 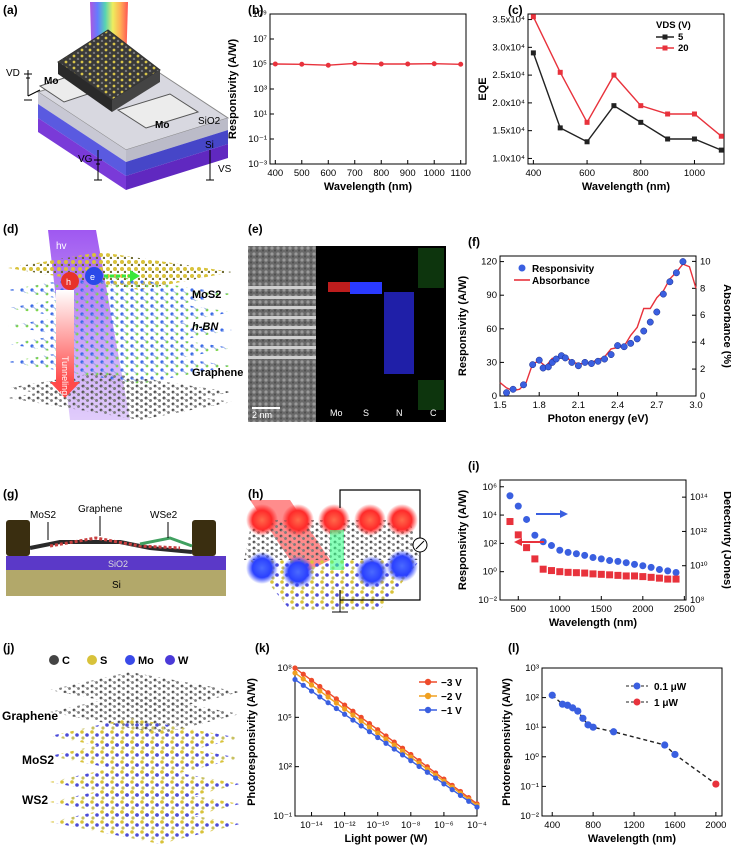 I want to click on legend-s-label: S, so click(x=103, y=661).